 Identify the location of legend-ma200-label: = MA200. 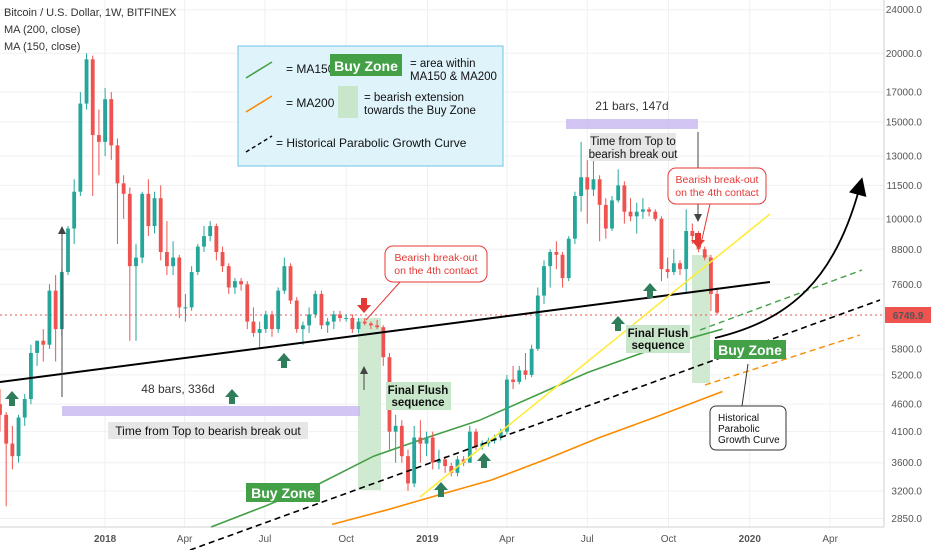
(310, 103).